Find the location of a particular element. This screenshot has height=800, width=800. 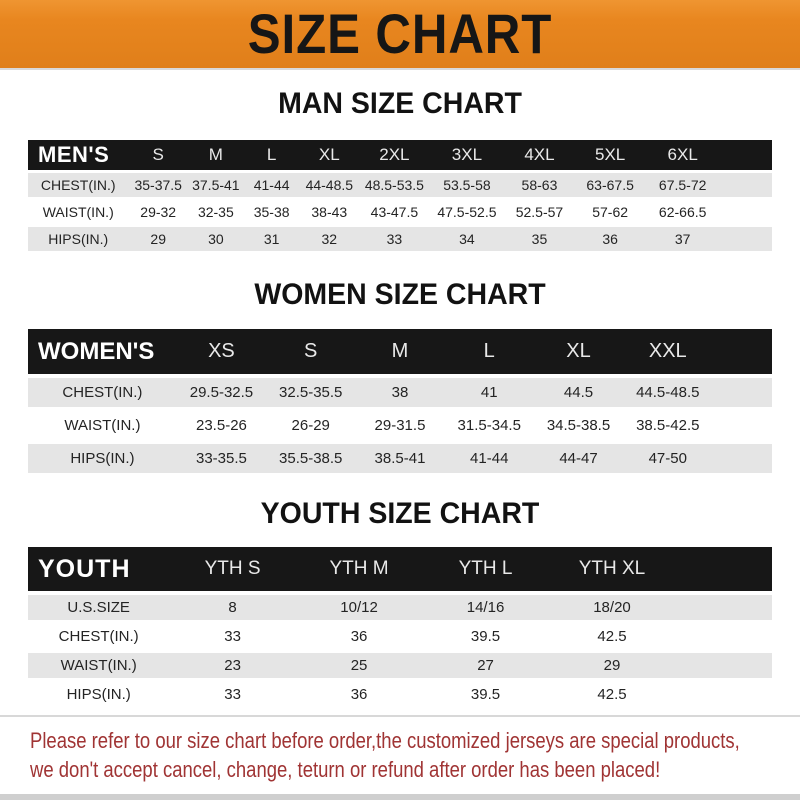

cell: 30 is located at coordinates (215, 239).